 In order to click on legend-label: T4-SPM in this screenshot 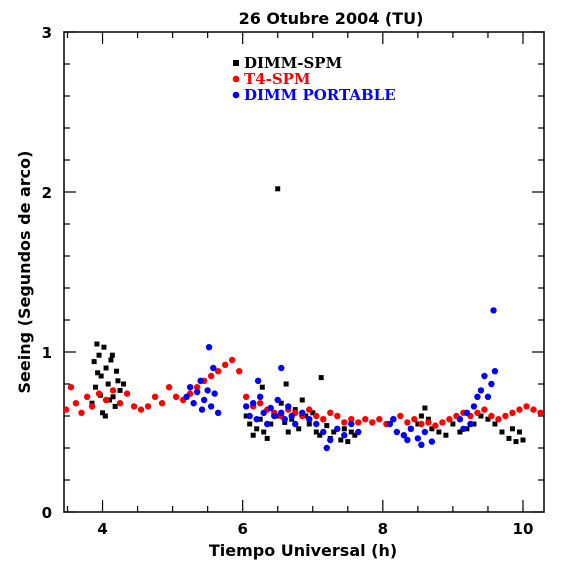, I will do `click(277, 79)`.